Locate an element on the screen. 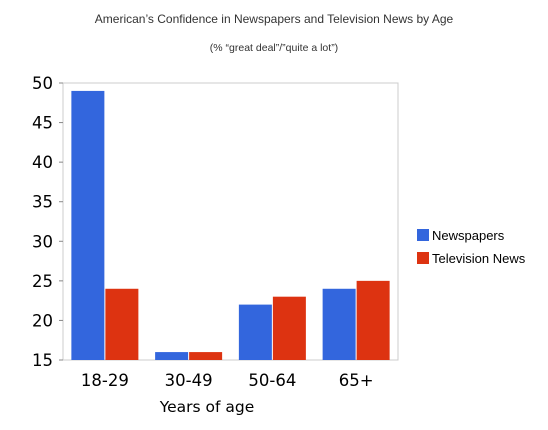 This screenshot has height=430, width=548. y-tick-label: 45 is located at coordinates (42, 123).